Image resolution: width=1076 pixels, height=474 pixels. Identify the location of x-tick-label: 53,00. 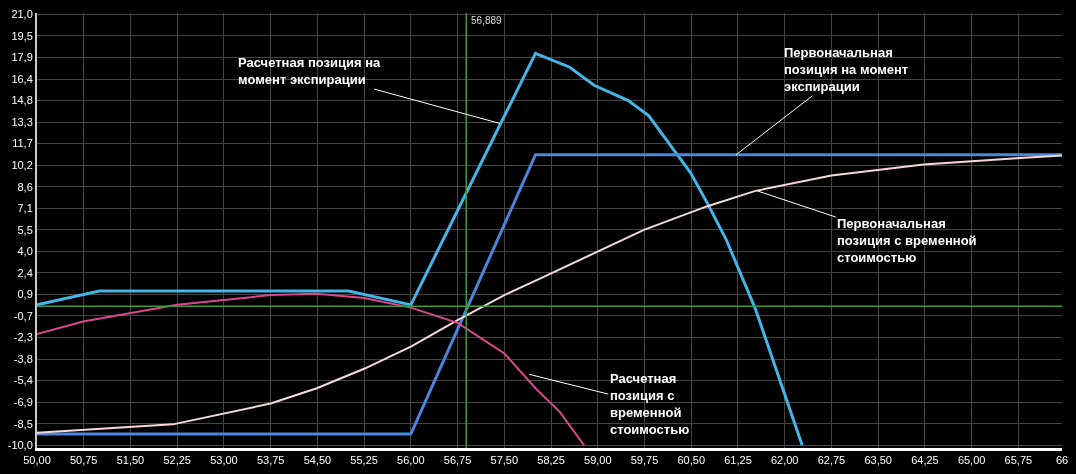
(224, 460).